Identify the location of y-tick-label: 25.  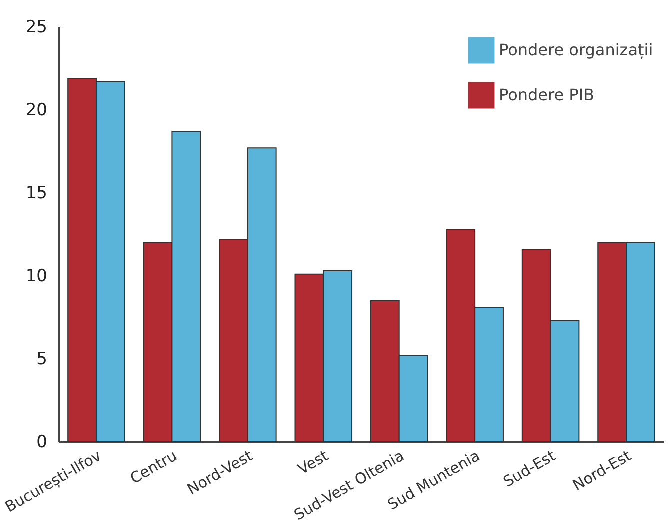
(37, 28).